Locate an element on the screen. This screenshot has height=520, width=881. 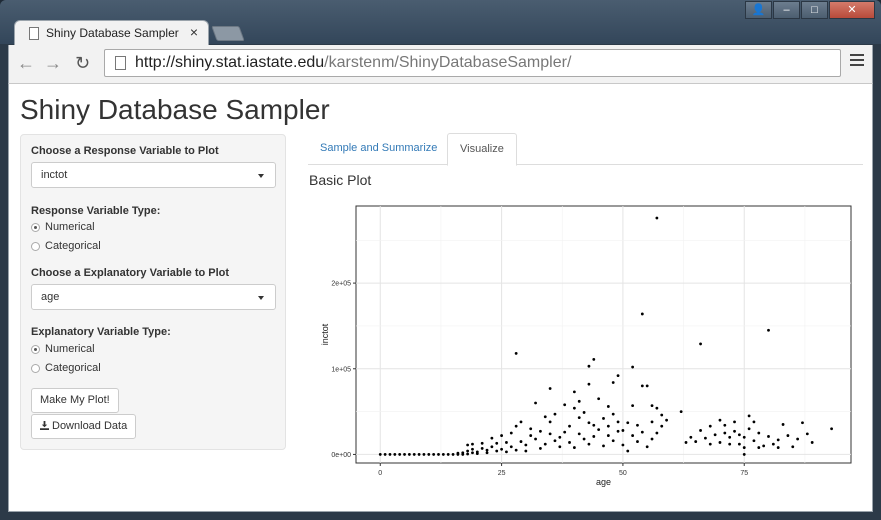
reload-icon: ↻ is located at coordinates (83, 63).